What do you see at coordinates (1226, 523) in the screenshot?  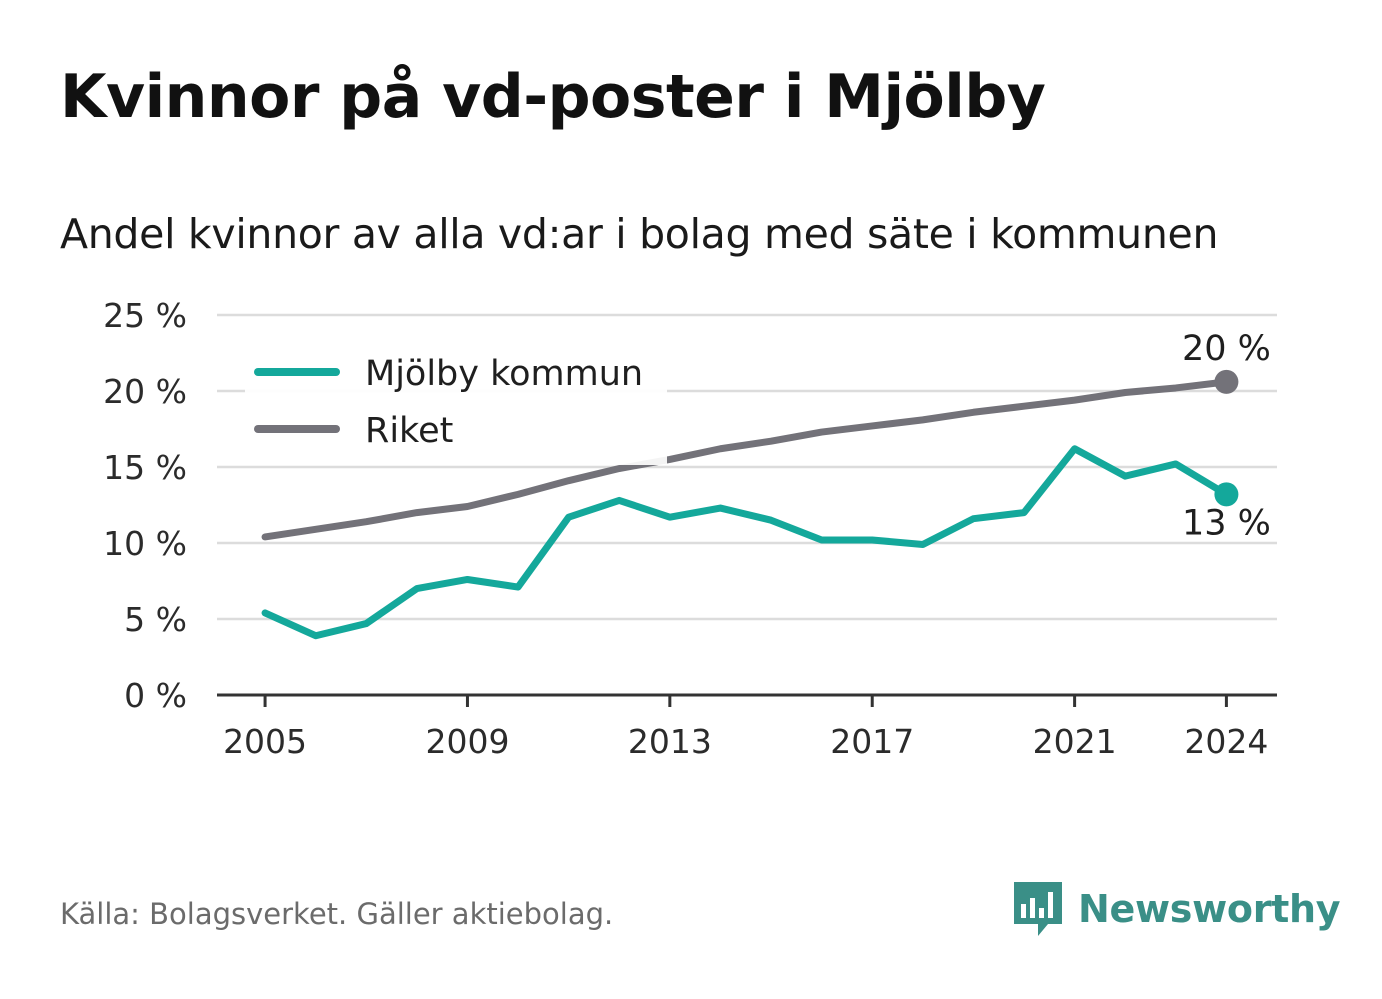 I see `end-value-label: 13 %` at bounding box center [1226, 523].